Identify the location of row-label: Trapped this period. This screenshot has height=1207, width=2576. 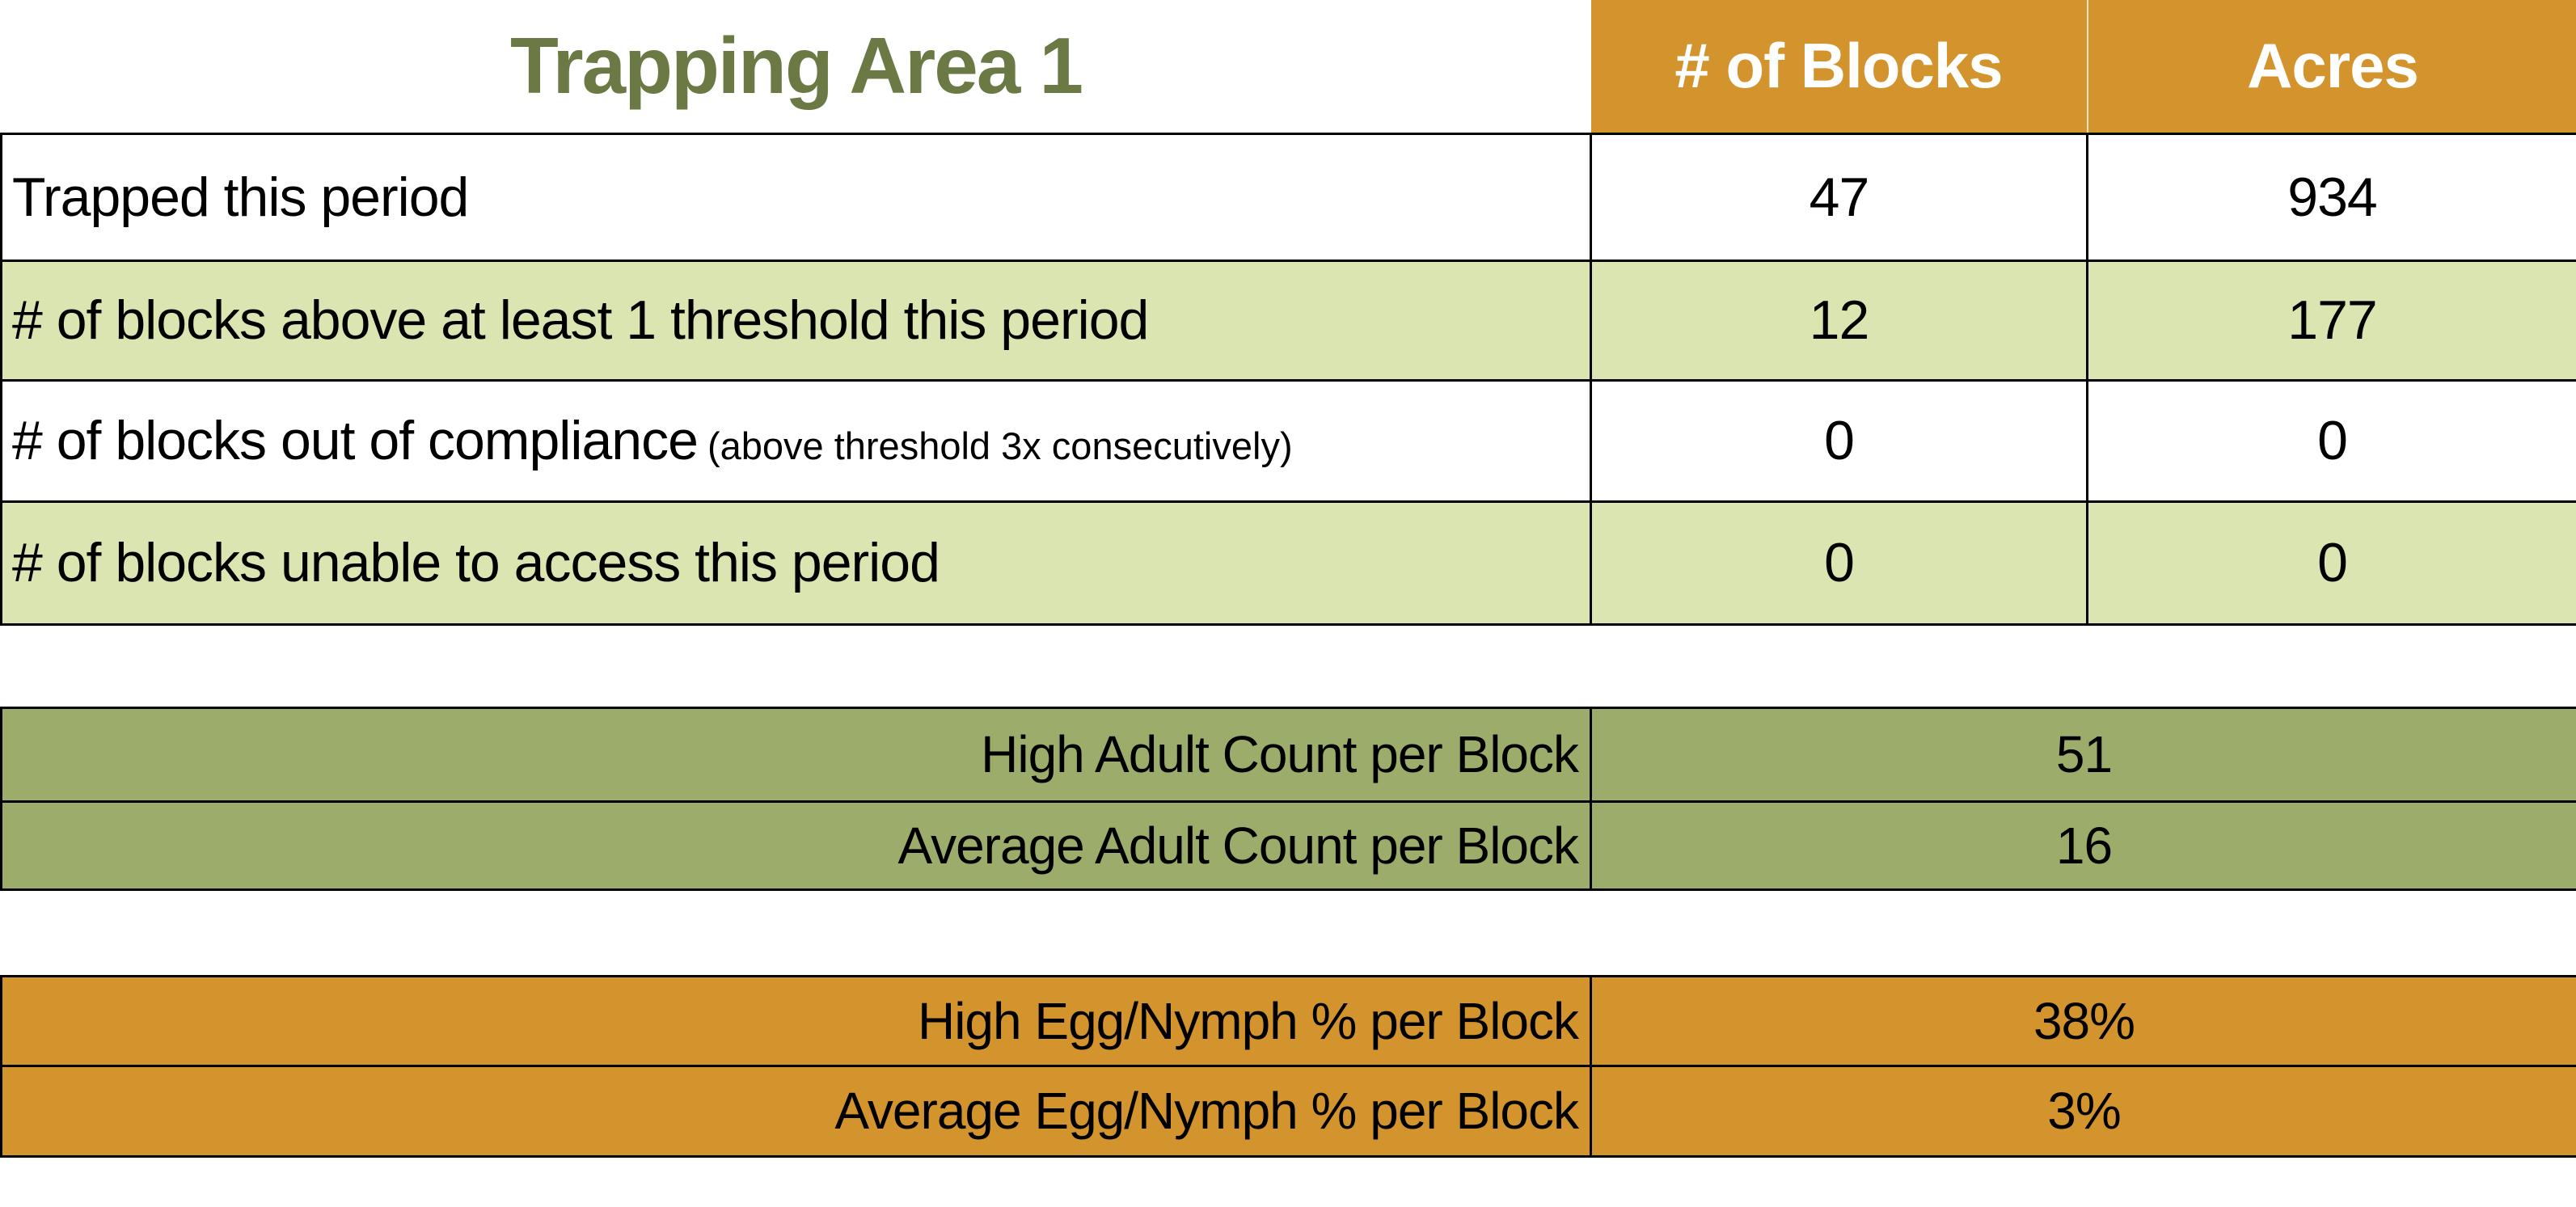
(796, 197).